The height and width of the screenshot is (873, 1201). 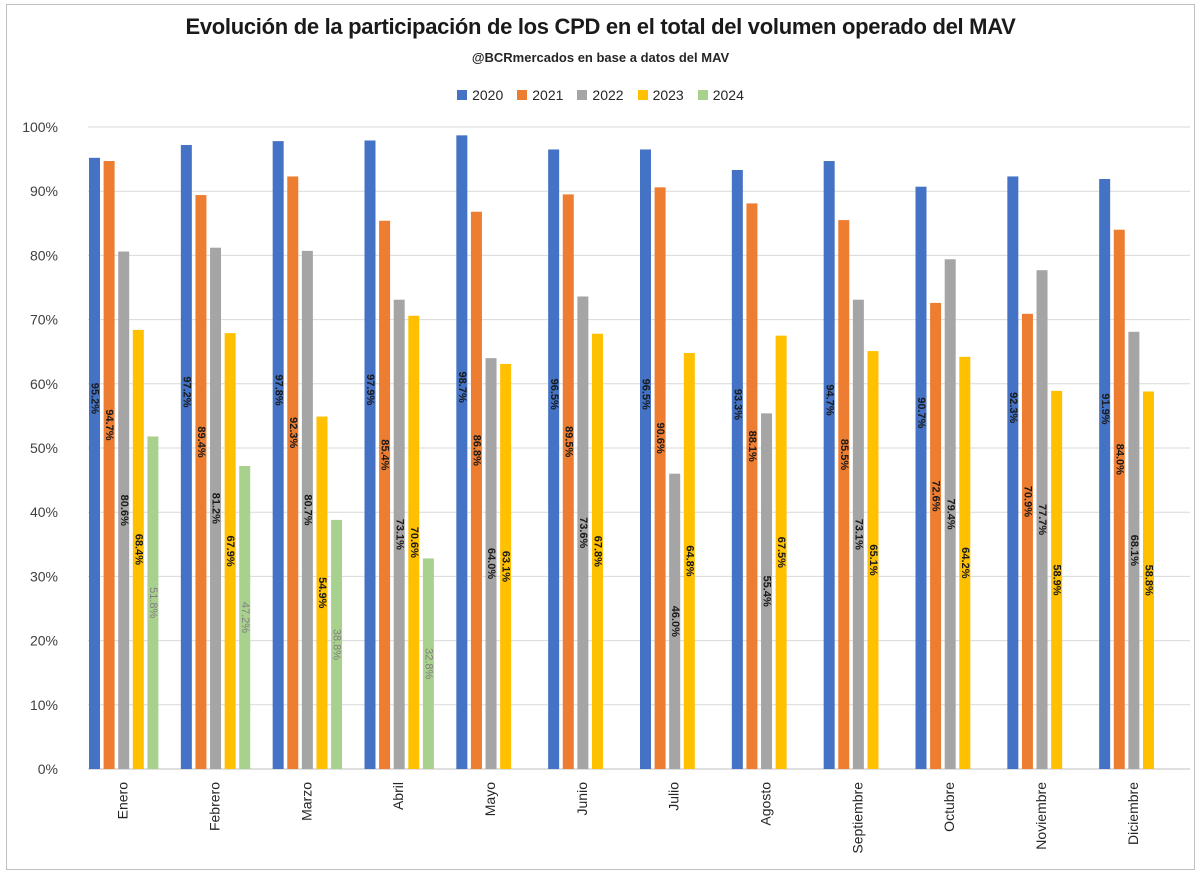 I want to click on bar-2020-enero, so click(x=94, y=463).